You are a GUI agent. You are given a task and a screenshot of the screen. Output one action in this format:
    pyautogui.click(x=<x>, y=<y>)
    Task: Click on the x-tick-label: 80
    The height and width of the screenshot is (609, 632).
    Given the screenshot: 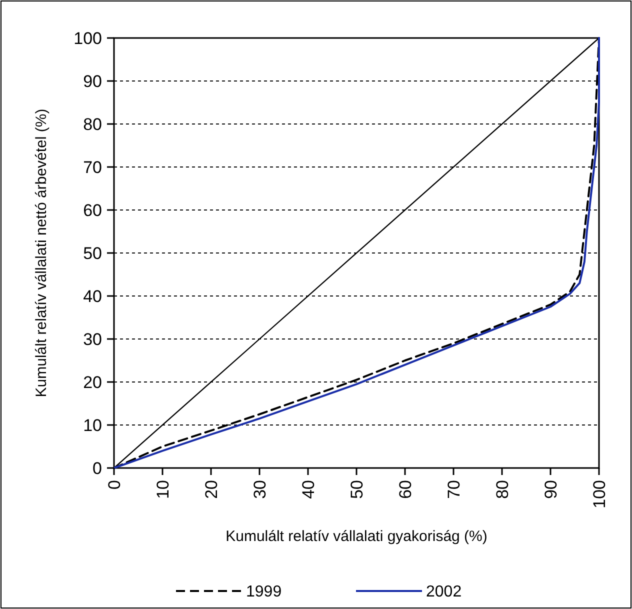 What is the action you would take?
    pyautogui.click(x=502, y=489)
    